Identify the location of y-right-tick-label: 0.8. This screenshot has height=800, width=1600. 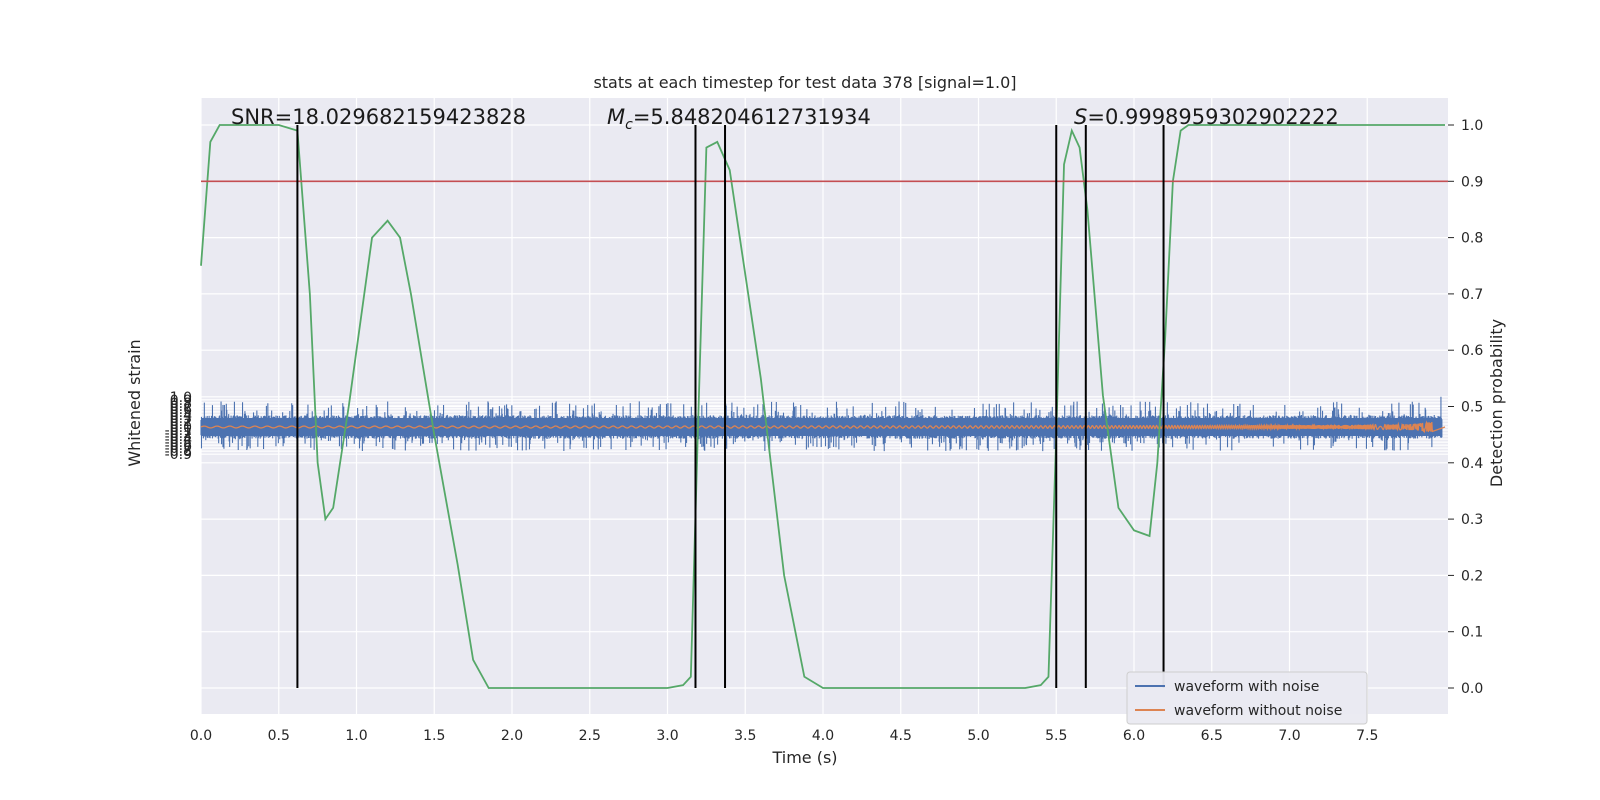
(1472, 239).